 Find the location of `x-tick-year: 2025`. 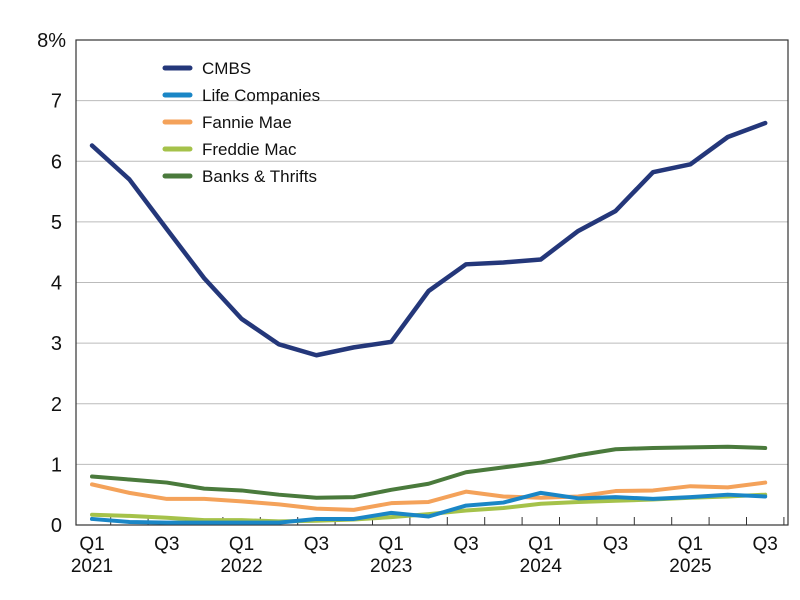

x-tick-year: 2025 is located at coordinates (690, 566).